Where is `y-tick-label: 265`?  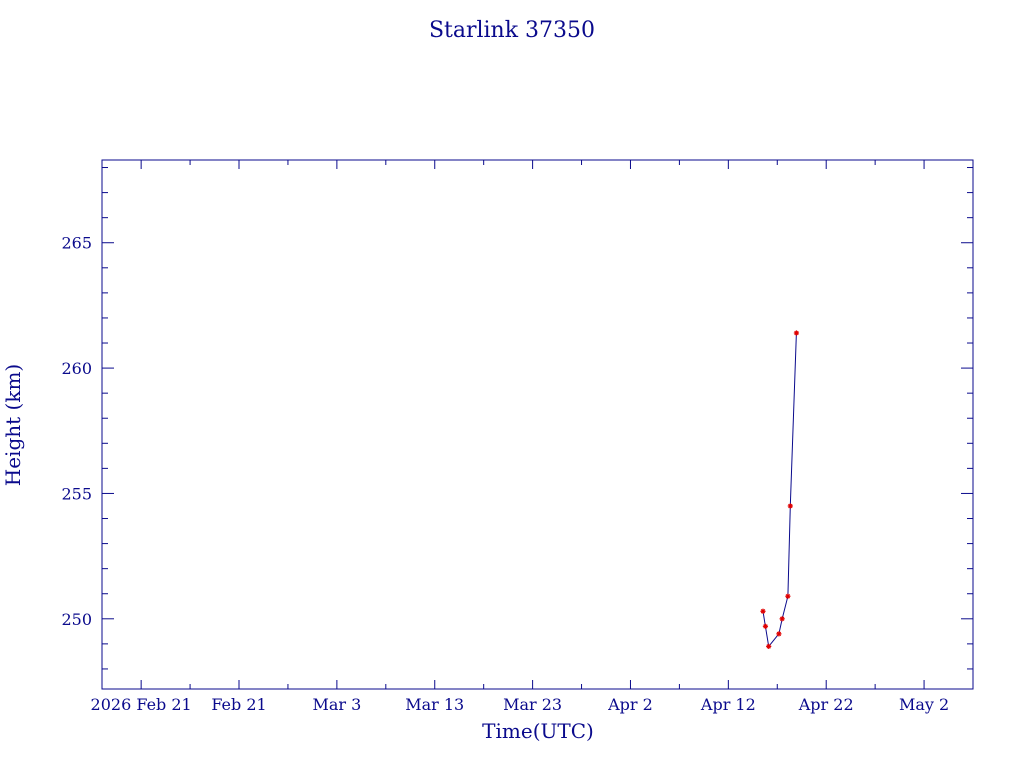 y-tick-label: 265 is located at coordinates (76, 243).